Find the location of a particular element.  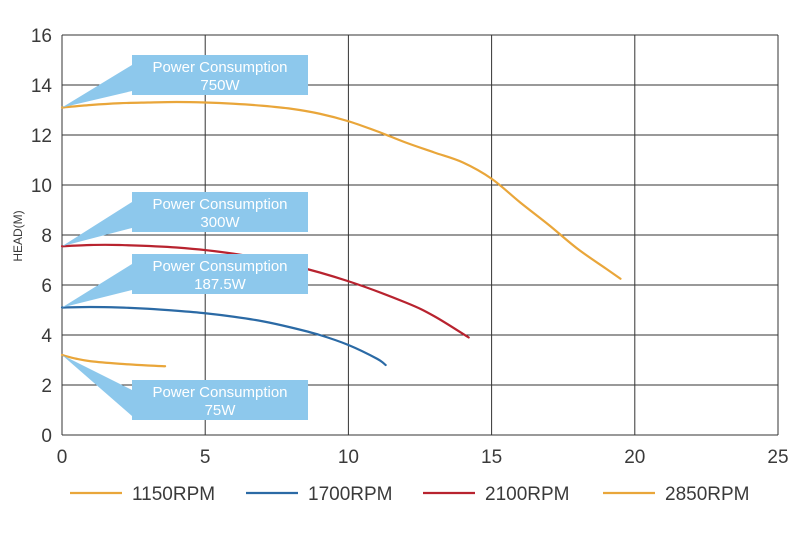

x-tick-label: 15 is located at coordinates (491, 457).